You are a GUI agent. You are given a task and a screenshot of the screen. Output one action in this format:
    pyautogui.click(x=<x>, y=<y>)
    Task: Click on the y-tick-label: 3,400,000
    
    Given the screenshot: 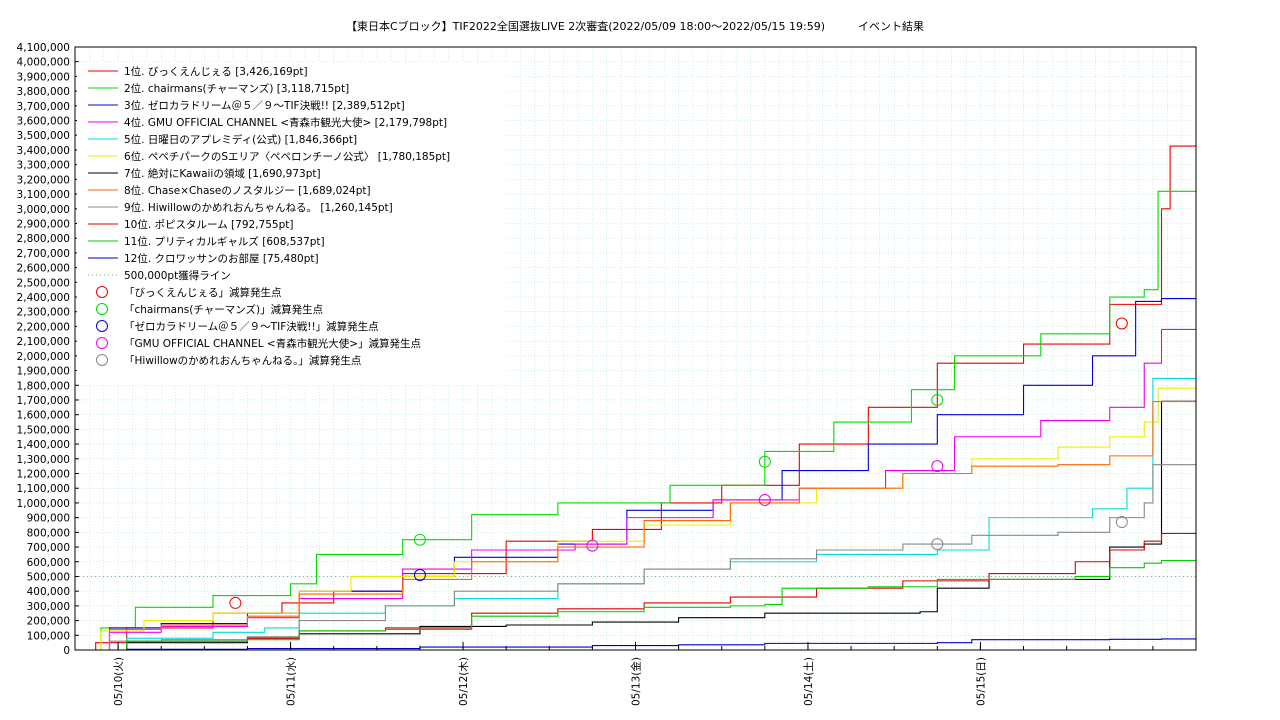 What is the action you would take?
    pyautogui.click(x=43, y=151)
    